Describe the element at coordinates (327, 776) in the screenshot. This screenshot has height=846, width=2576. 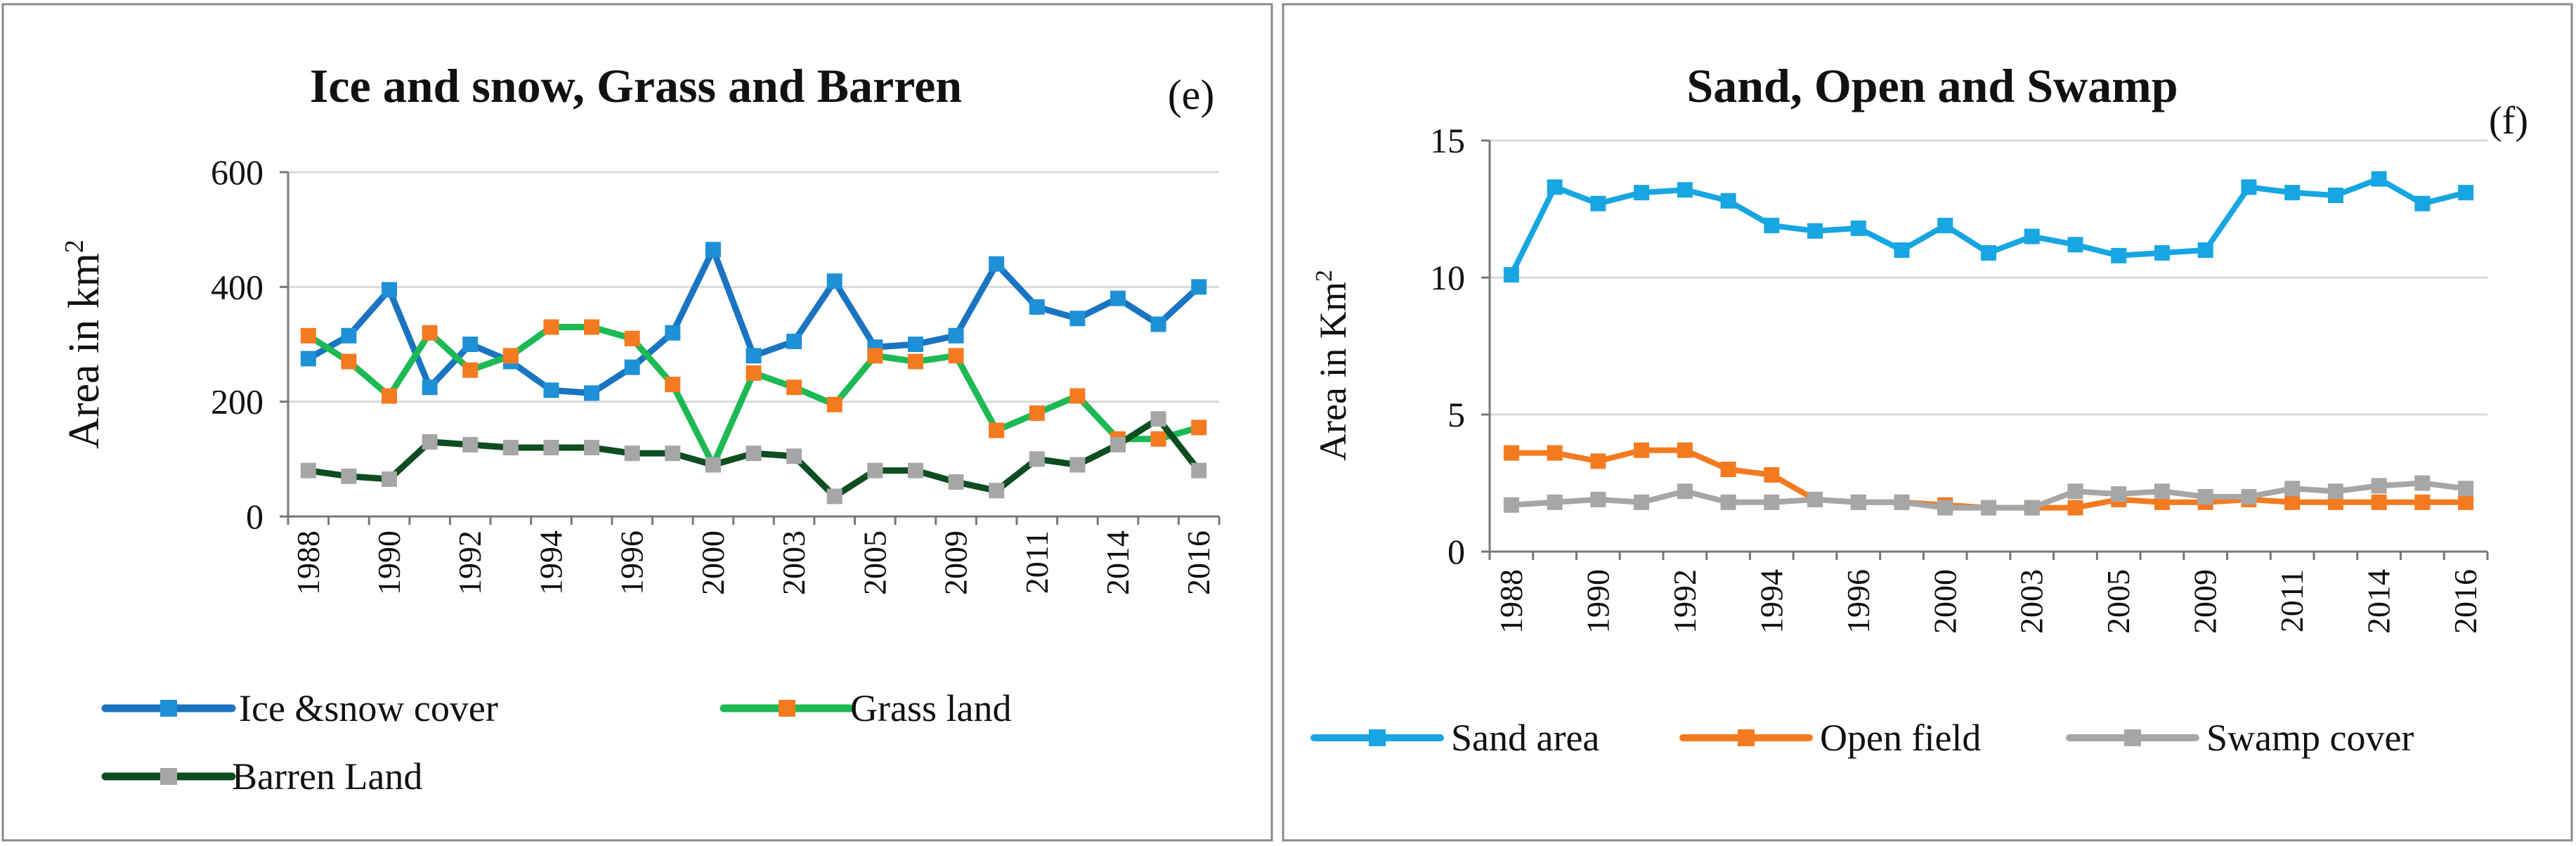
I see `chart-e-legend-label: Barren Land` at that location.